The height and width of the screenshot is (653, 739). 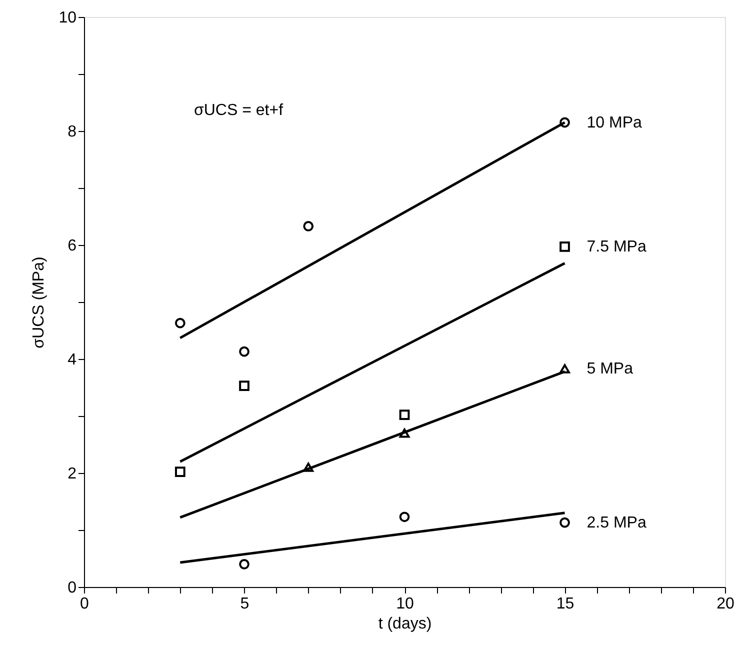 I want to click on series-label: 7.5 MPa, so click(x=616, y=247).